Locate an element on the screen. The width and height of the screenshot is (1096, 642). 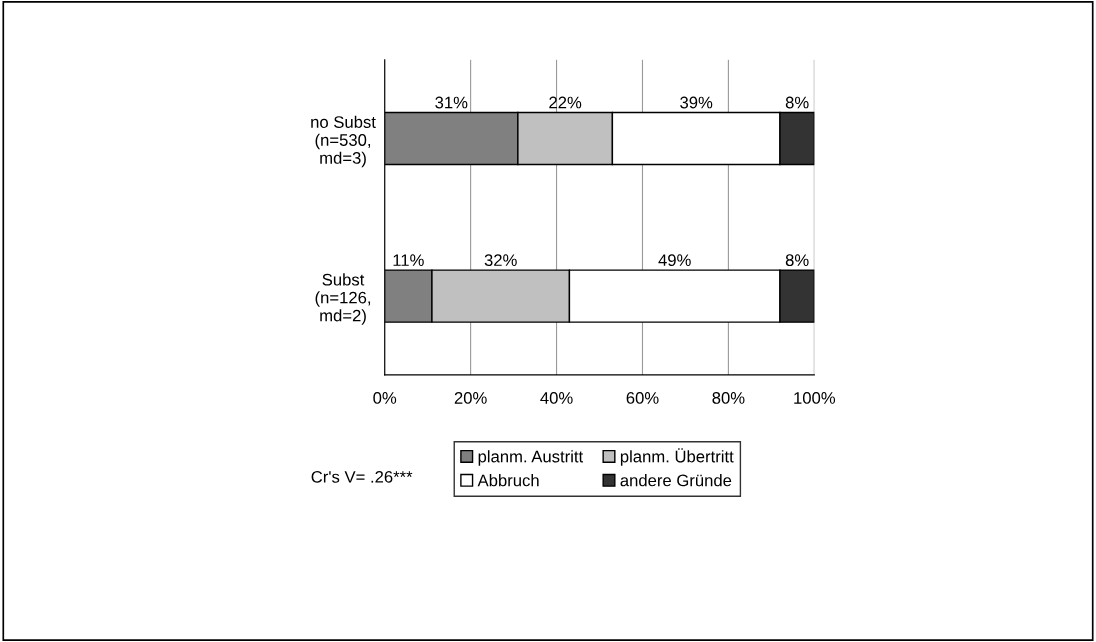
legend-label: andere Gründe is located at coordinates (676, 480).